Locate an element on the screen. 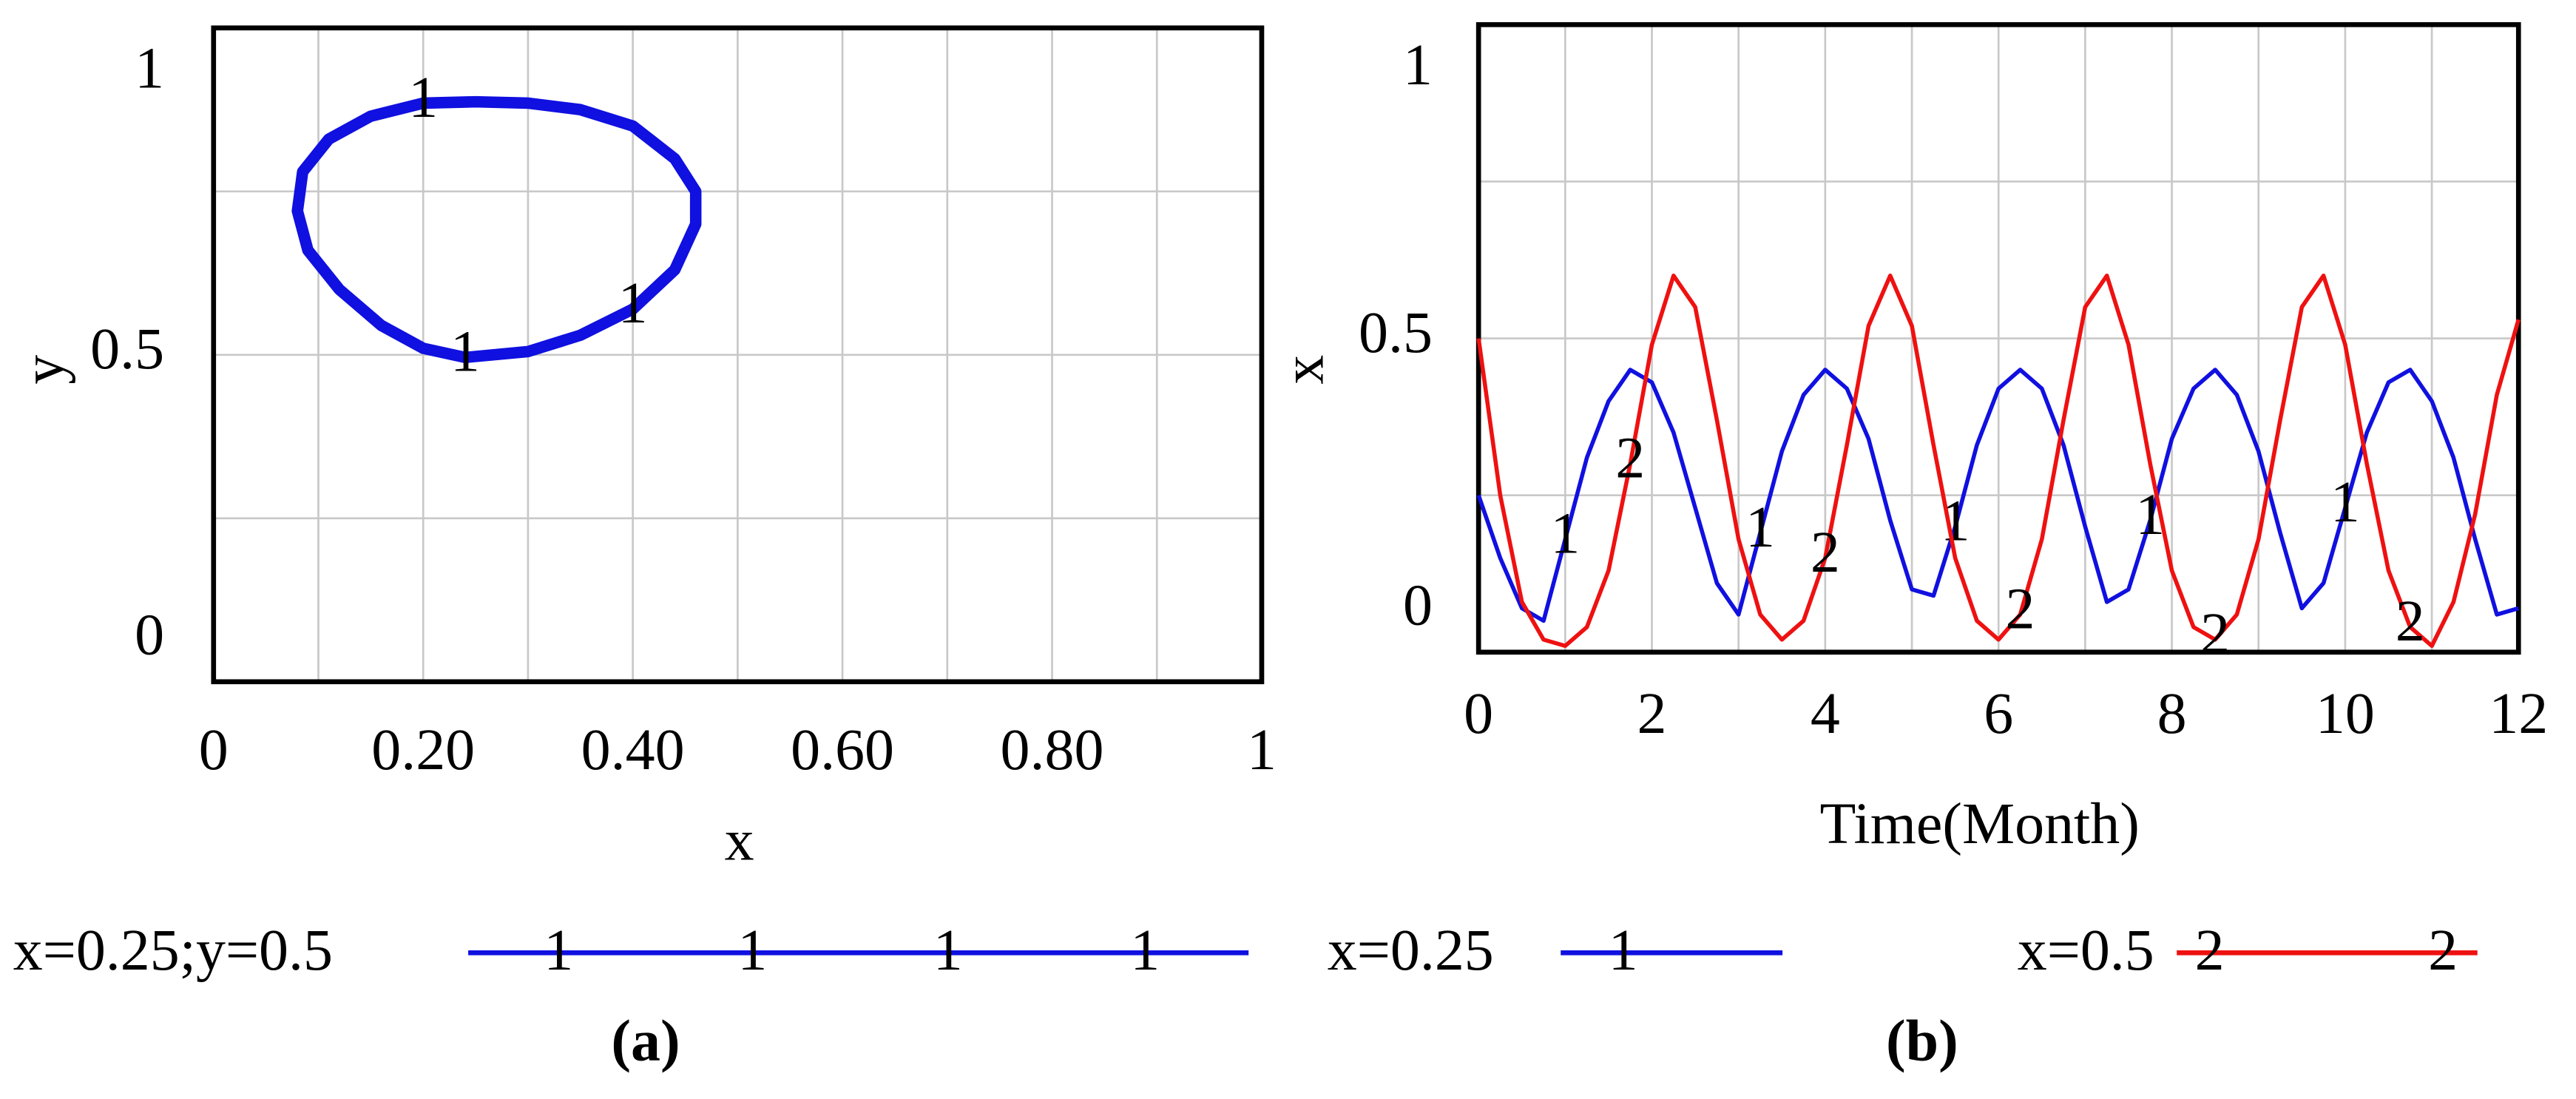 The image size is (2576, 1099). x-tick-label: 10 is located at coordinates (2345, 714).